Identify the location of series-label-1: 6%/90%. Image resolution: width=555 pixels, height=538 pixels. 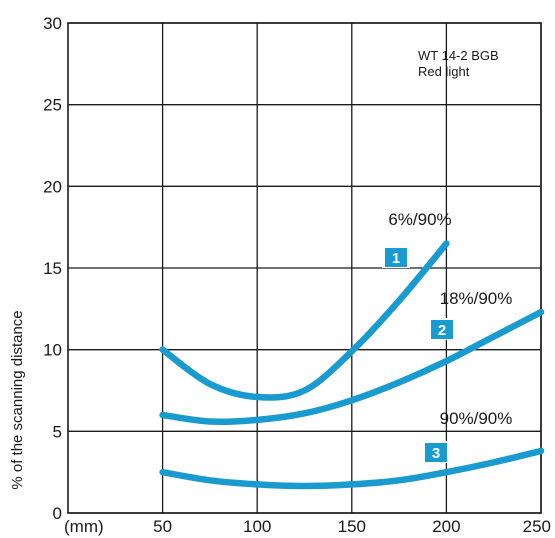
(419, 219).